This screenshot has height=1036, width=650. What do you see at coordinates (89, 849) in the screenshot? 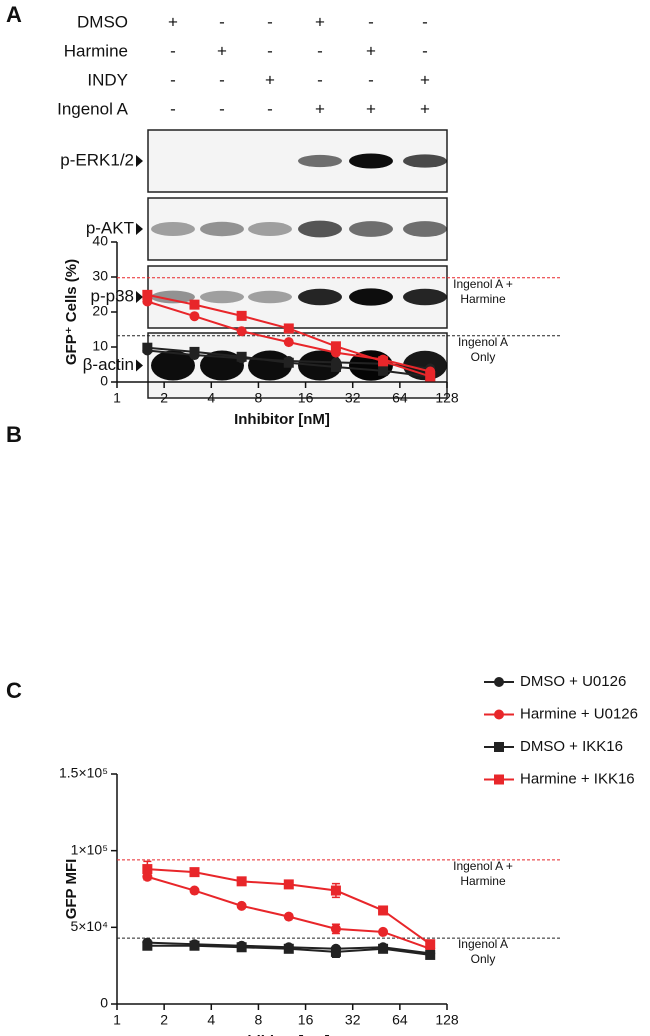
I see `y-tick-label: 1×10⁵` at bounding box center [89, 849].